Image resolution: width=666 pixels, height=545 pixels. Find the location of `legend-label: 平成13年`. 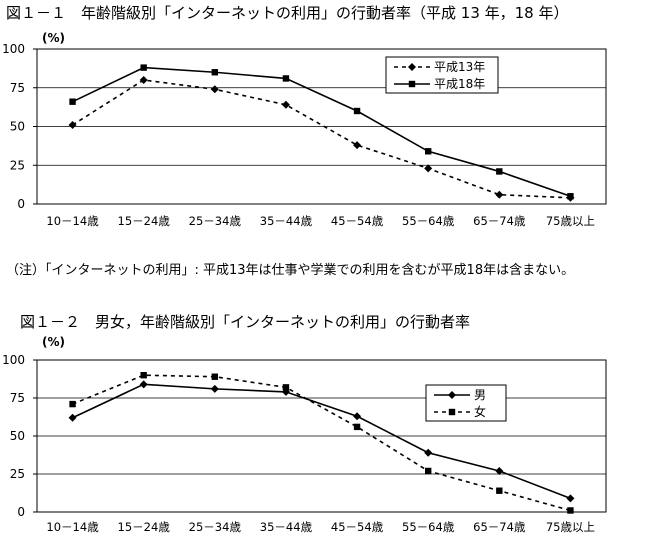

legend-label: 平成13年 is located at coordinates (459, 67).